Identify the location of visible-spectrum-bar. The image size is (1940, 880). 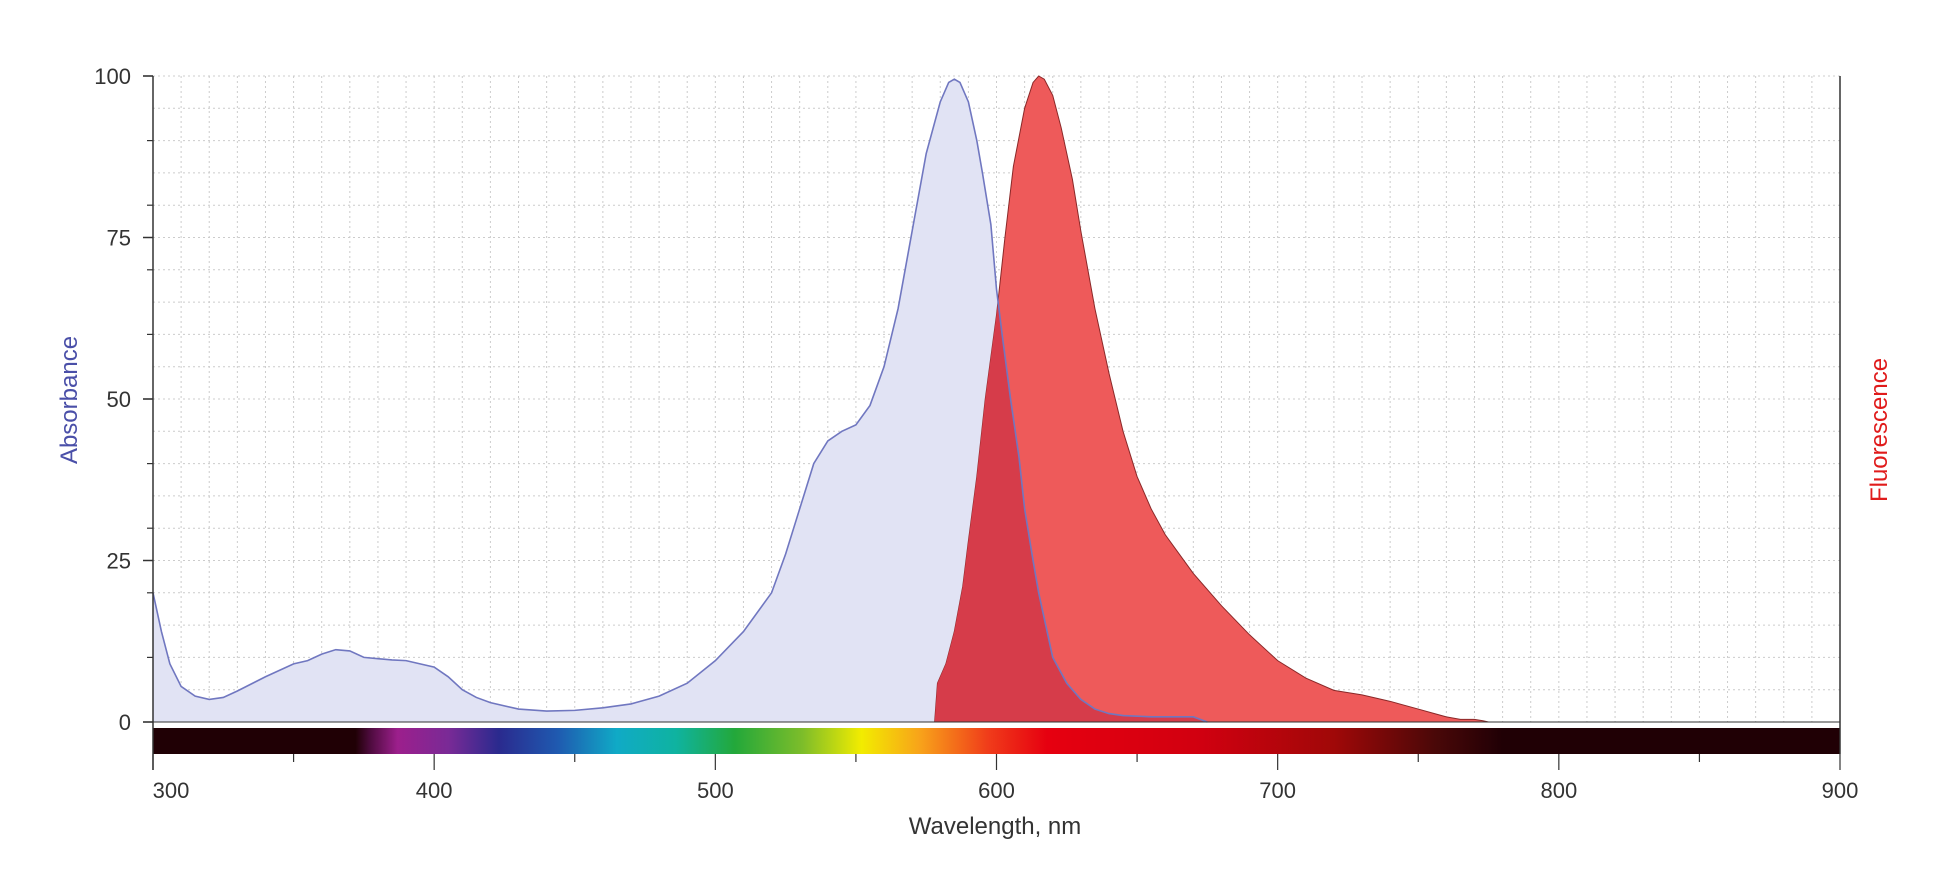
(996, 741).